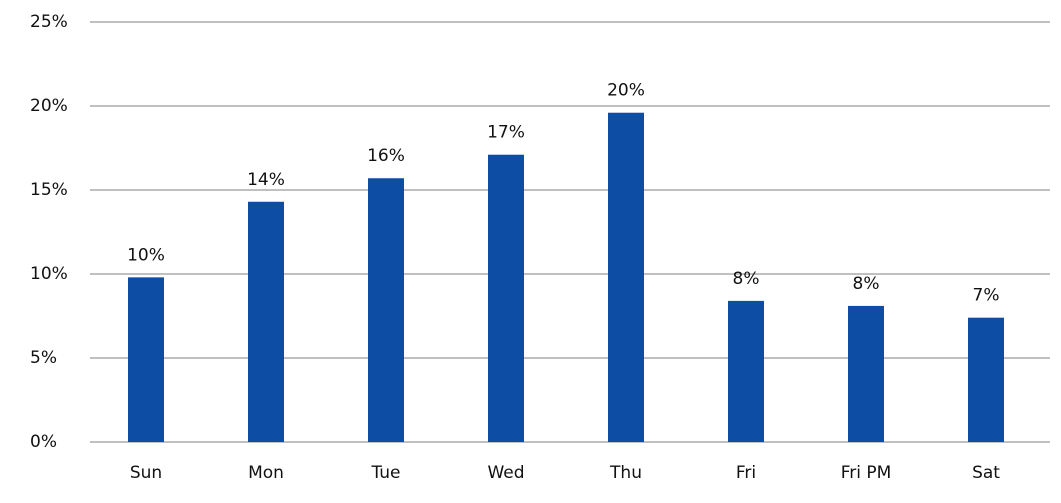 Image resolution: width=1061 pixels, height=503 pixels. What do you see at coordinates (986, 473) in the screenshot?
I see `x-tick-label: Sat` at bounding box center [986, 473].